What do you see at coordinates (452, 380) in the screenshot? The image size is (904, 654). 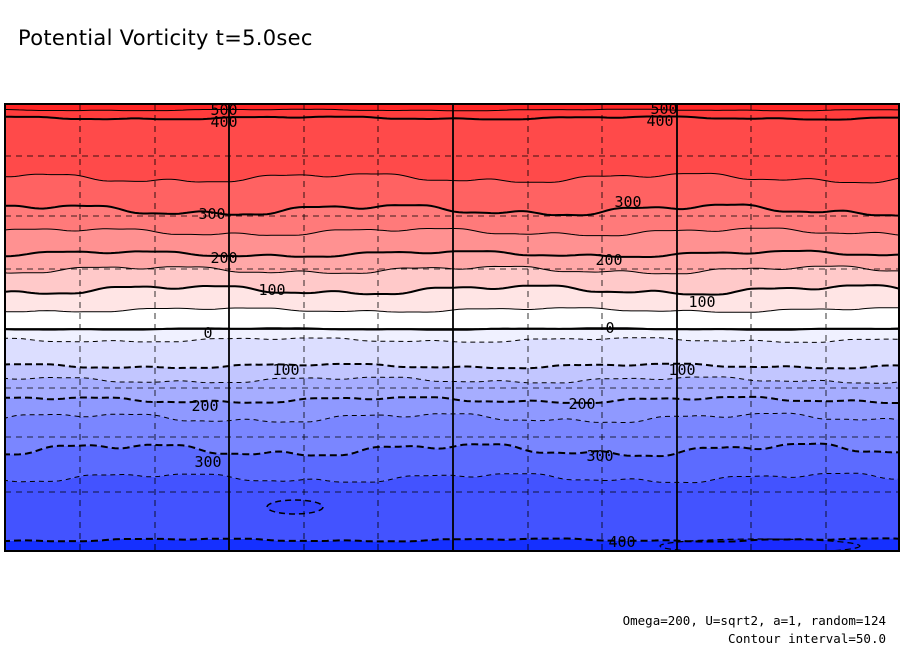 I see `contour-line--150` at bounding box center [452, 380].